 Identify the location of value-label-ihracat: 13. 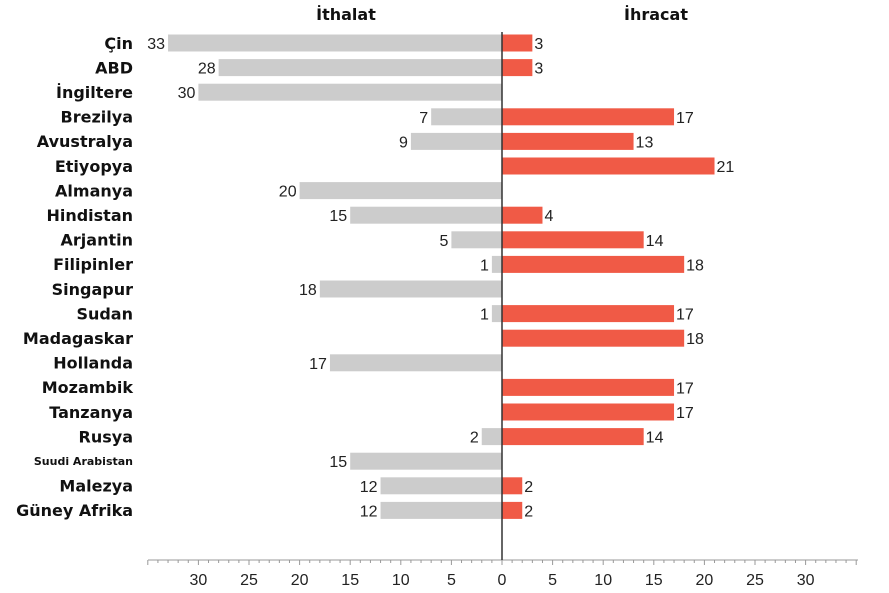
(645, 142).